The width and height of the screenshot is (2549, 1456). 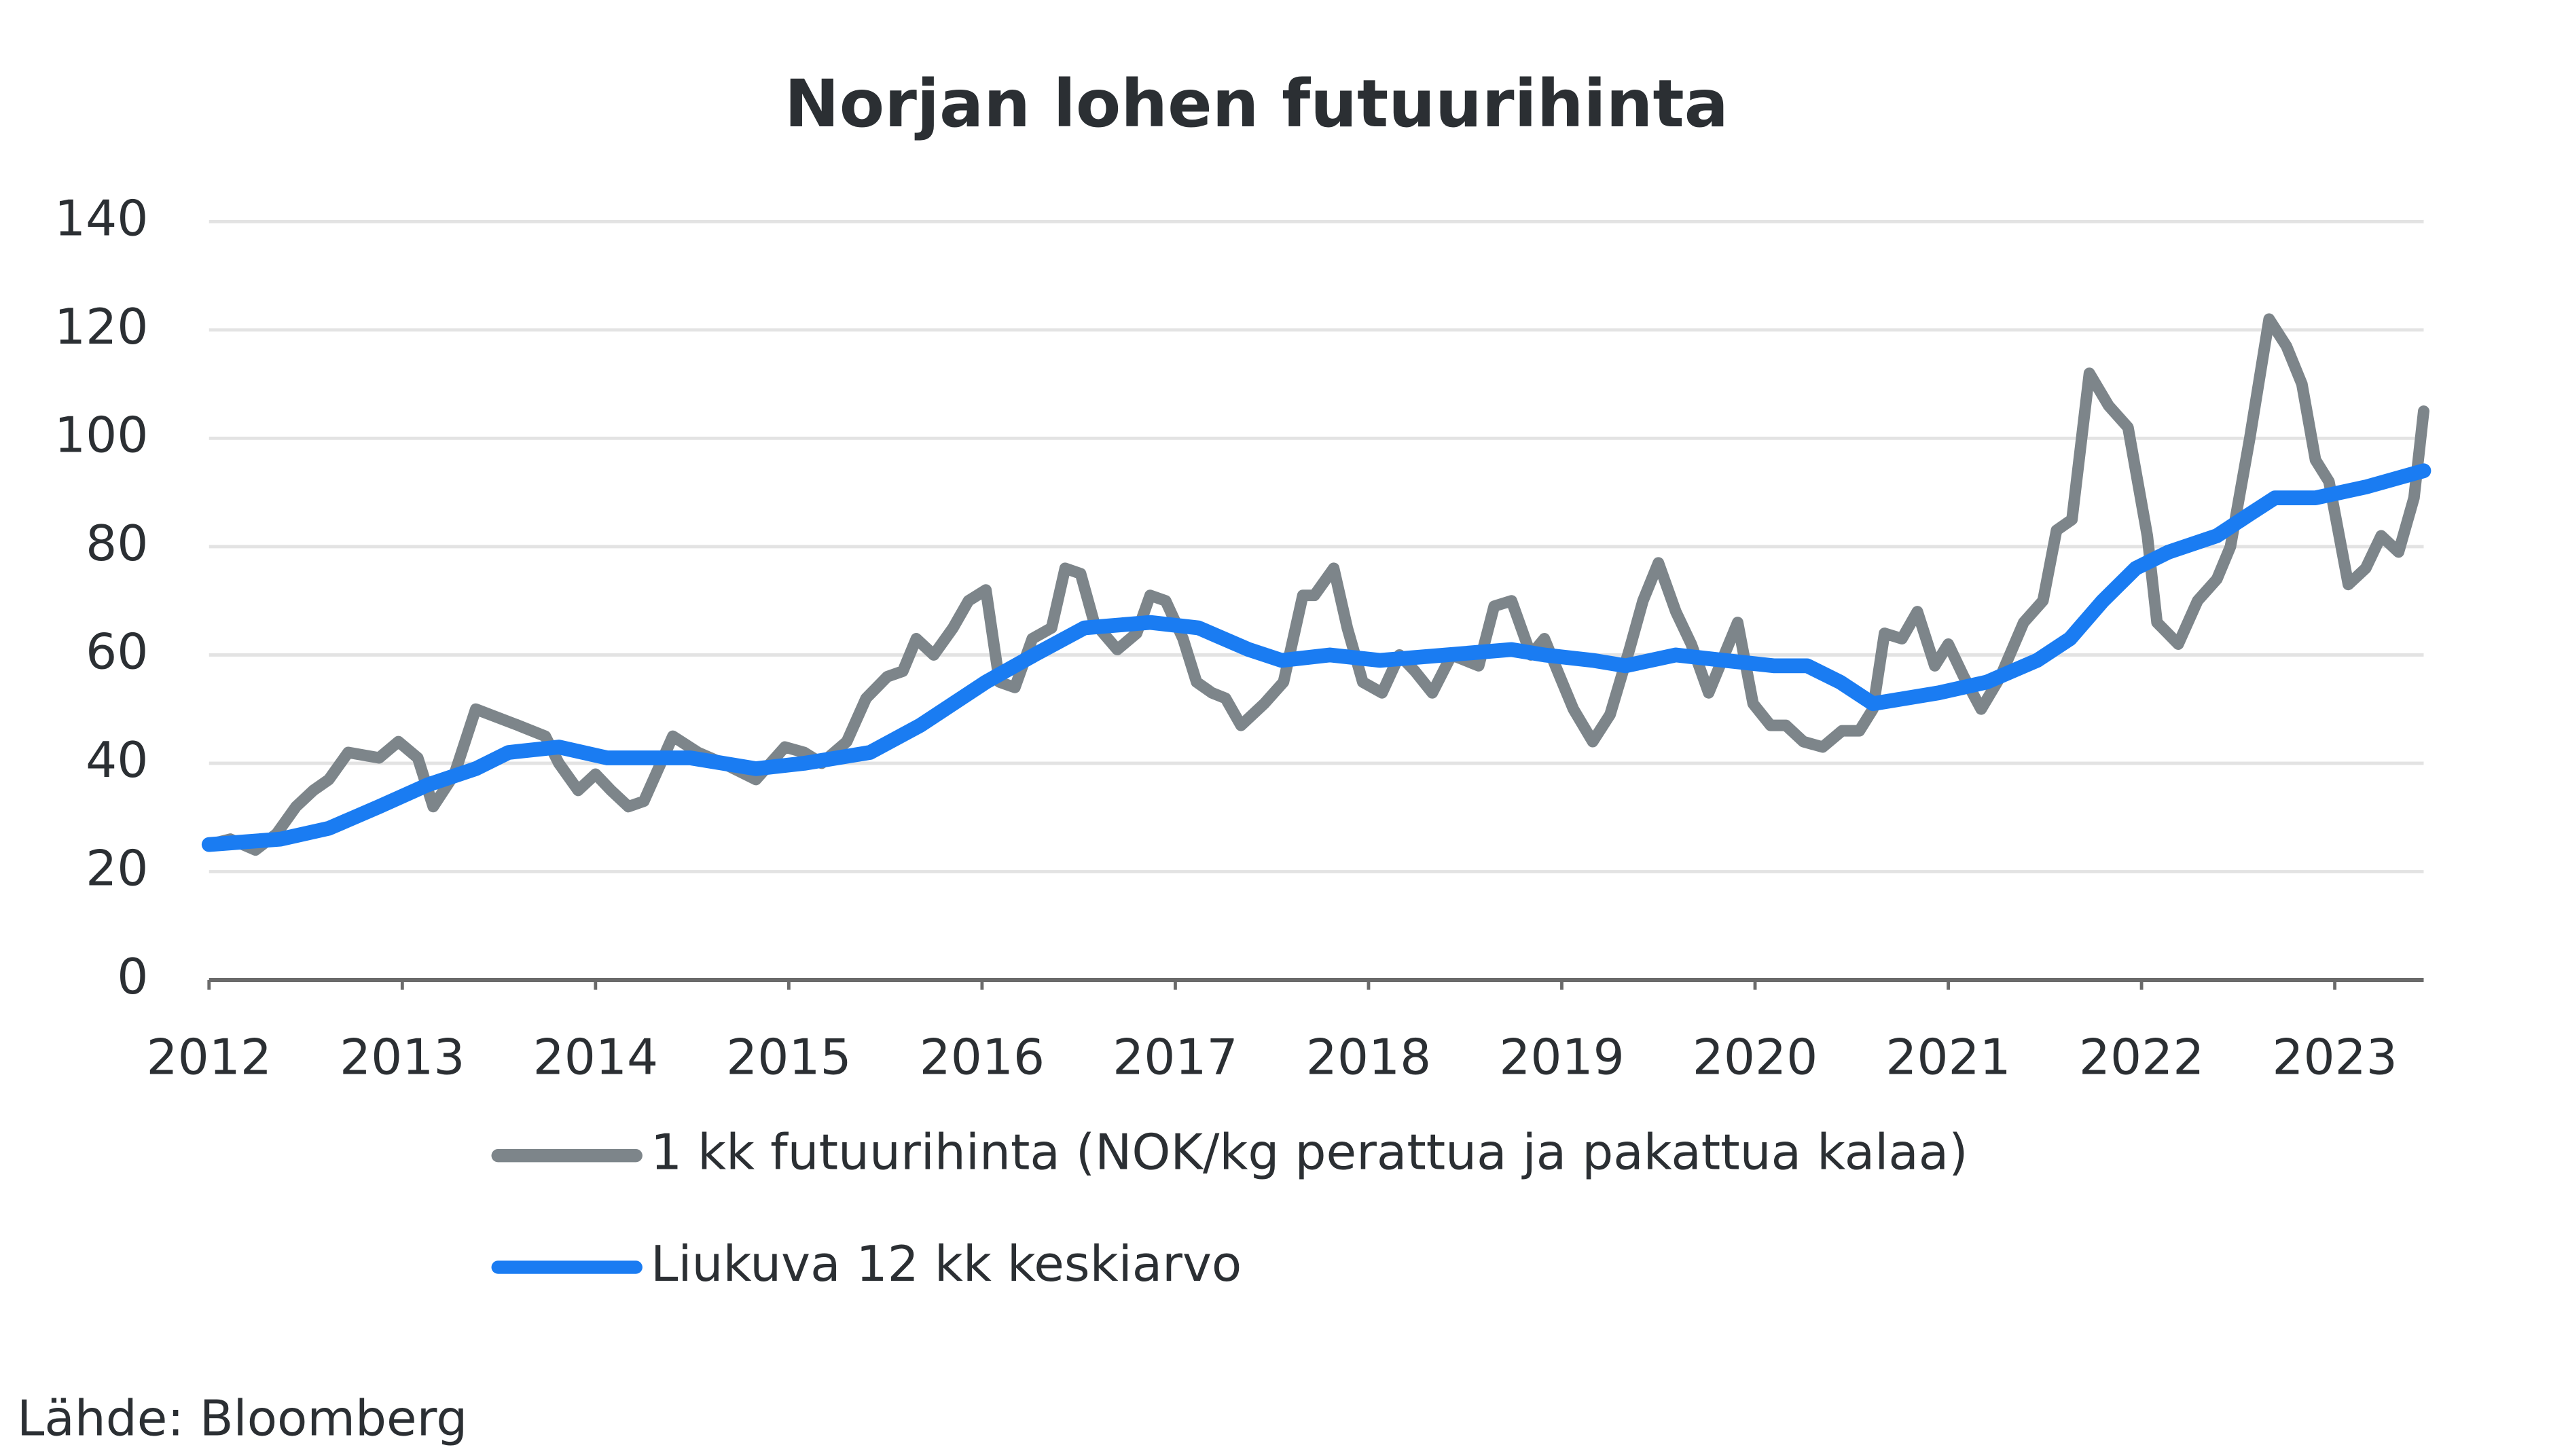 What do you see at coordinates (946, 1264) in the screenshot?
I see `legend-label: Liukuva 12 kk keskiarvo` at bounding box center [946, 1264].